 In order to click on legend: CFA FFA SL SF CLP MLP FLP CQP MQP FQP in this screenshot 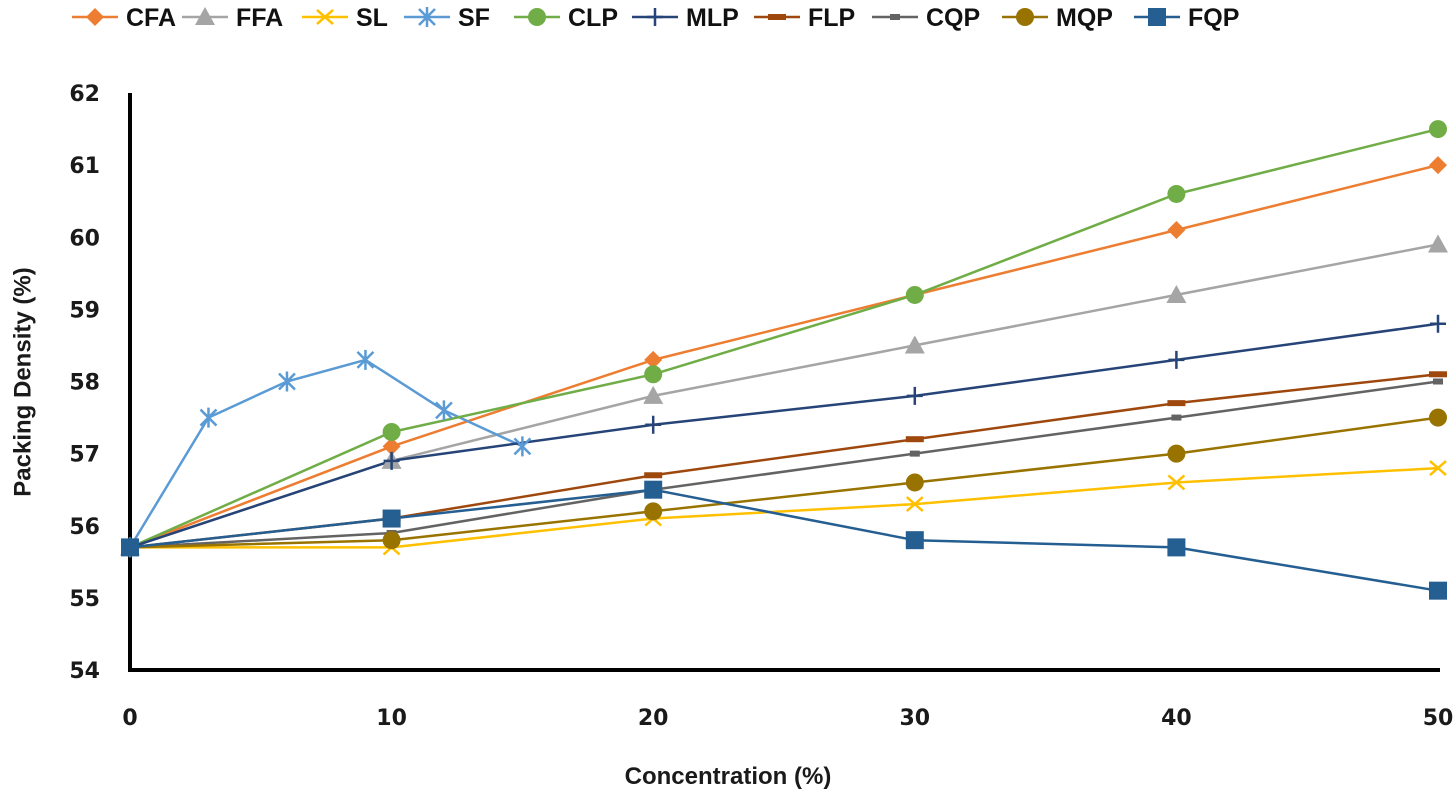, I will do `click(655, 18)`.